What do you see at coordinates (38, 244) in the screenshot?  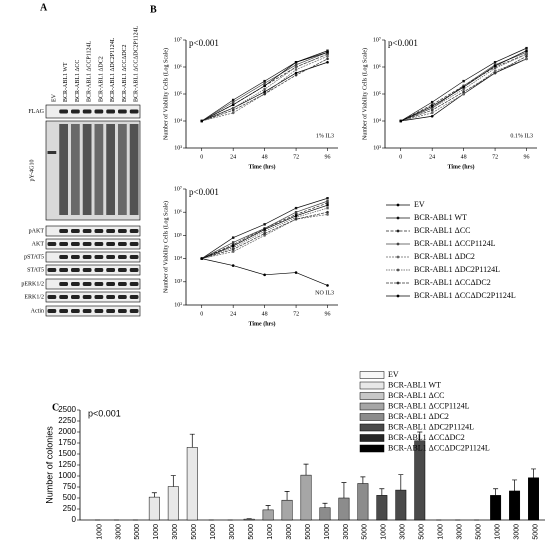 I see `blot-label: AKT` at bounding box center [38, 244].